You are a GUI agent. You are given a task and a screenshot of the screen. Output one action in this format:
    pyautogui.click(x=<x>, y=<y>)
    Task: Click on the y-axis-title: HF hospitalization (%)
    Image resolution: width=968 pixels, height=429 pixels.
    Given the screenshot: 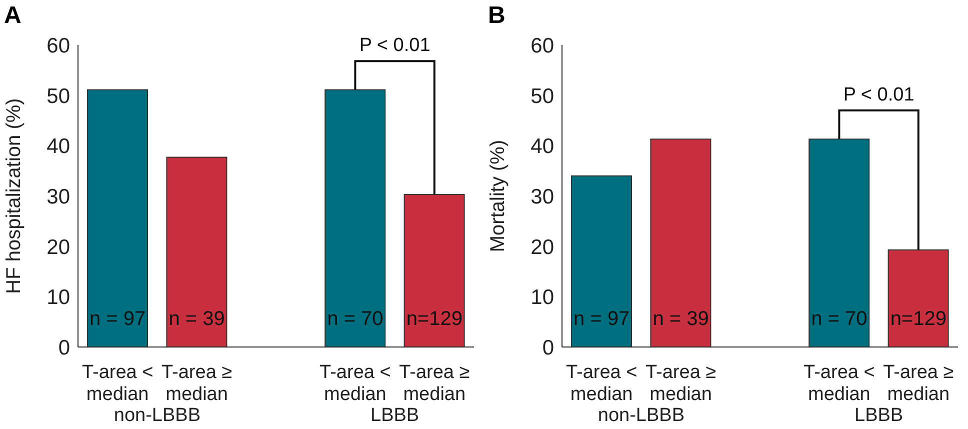 What is the action you would take?
    pyautogui.click(x=14, y=196)
    